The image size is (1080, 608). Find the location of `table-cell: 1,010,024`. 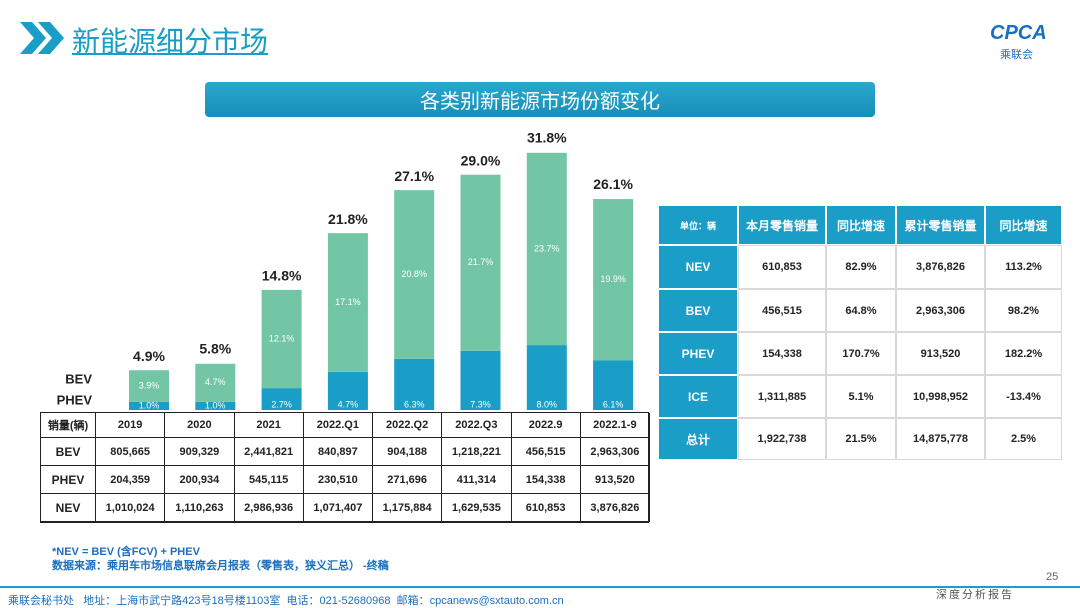

table-cell: 1,010,024 is located at coordinates (131, 508).